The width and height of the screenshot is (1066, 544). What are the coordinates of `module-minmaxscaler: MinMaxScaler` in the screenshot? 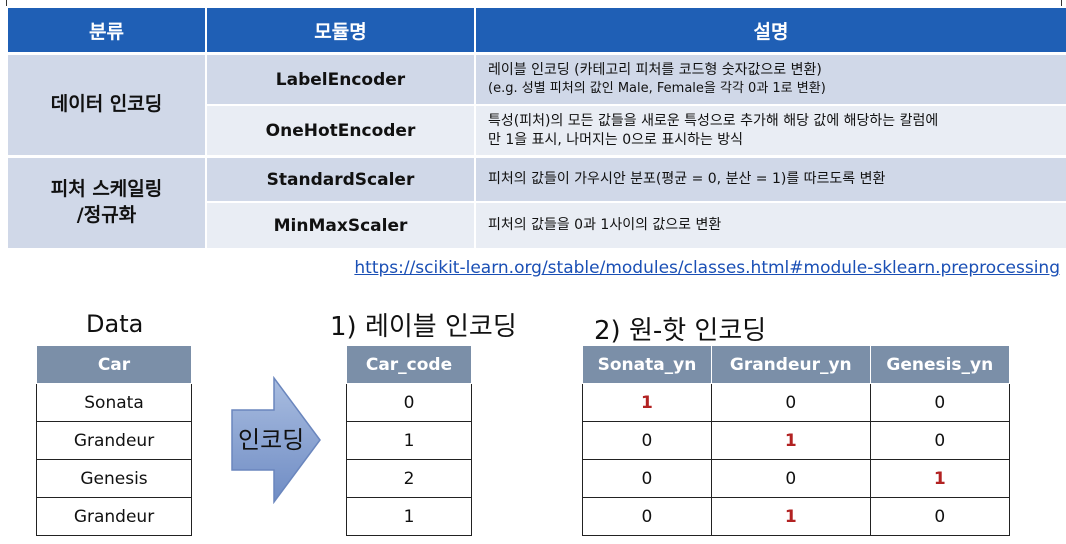 It's located at (340, 225).